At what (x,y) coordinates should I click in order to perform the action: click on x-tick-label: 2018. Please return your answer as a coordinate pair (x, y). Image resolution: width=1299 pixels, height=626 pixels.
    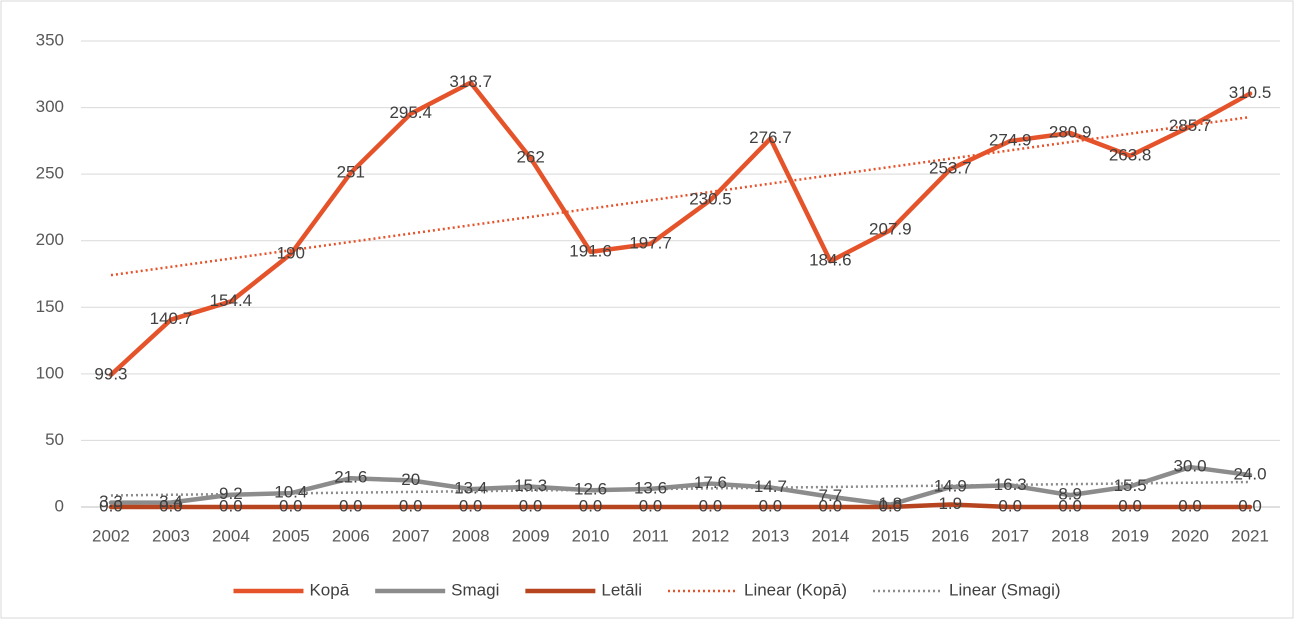
    Looking at the image, I should click on (1070, 535).